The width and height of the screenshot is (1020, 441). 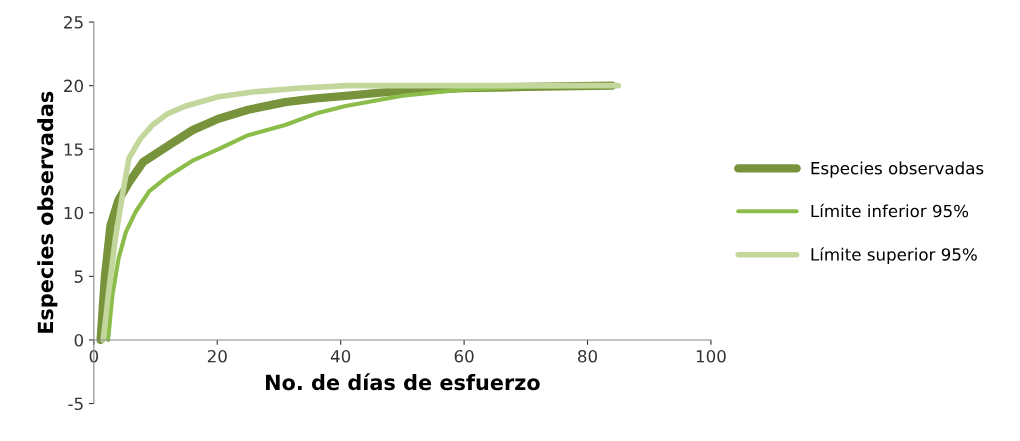 I want to click on x-tick-label: 20, so click(x=217, y=356).